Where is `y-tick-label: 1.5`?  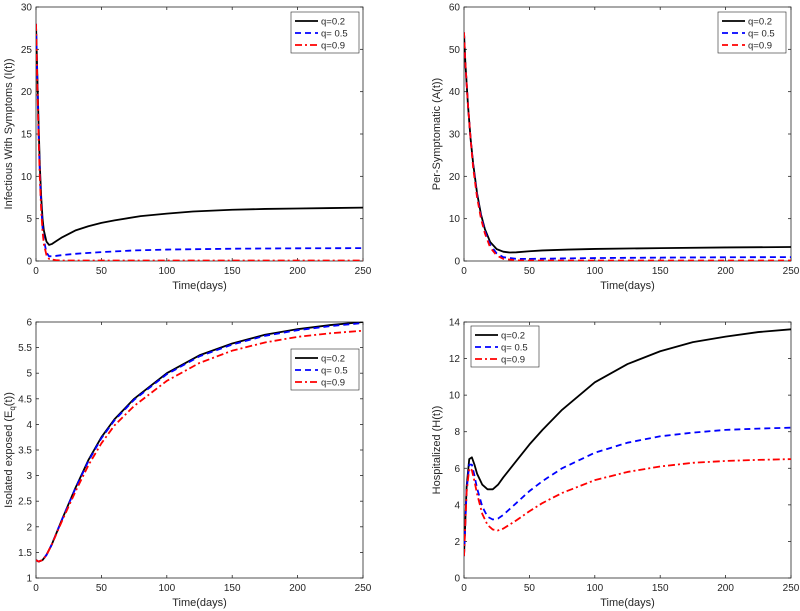
y-tick-label: 1.5 is located at coordinates (25, 553).